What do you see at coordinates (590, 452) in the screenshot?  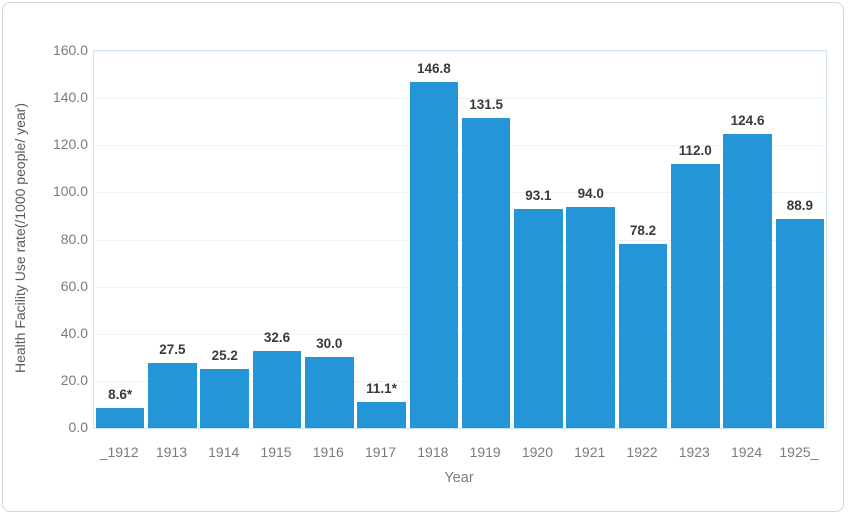 I see `x-tick-label: 1921` at bounding box center [590, 452].